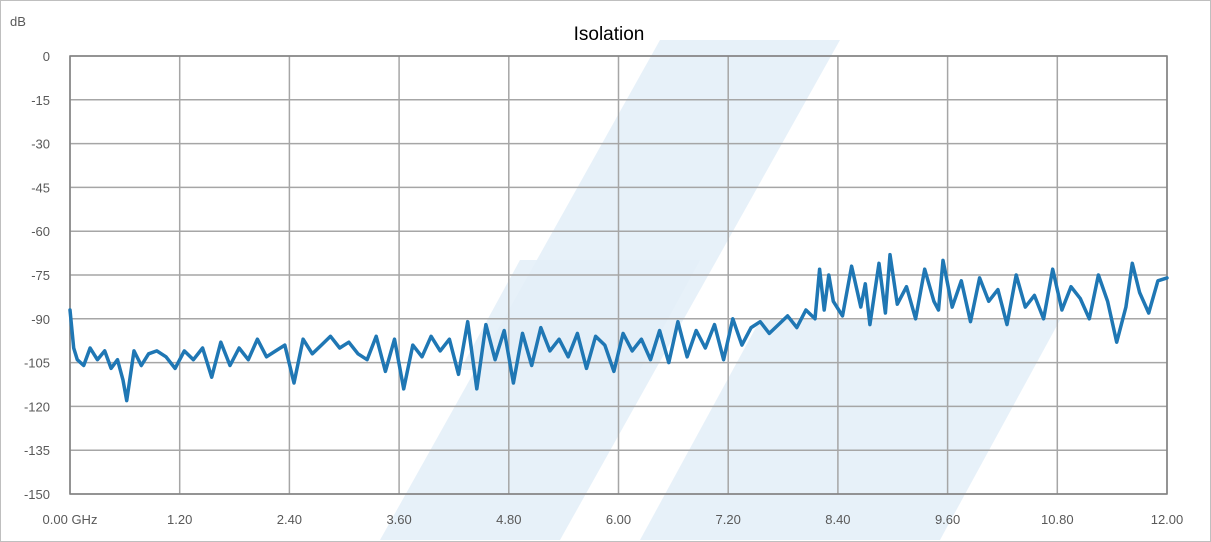 Image resolution: width=1211 pixels, height=542 pixels. What do you see at coordinates (37, 363) in the screenshot?
I see `y-tick-label: -105` at bounding box center [37, 363].